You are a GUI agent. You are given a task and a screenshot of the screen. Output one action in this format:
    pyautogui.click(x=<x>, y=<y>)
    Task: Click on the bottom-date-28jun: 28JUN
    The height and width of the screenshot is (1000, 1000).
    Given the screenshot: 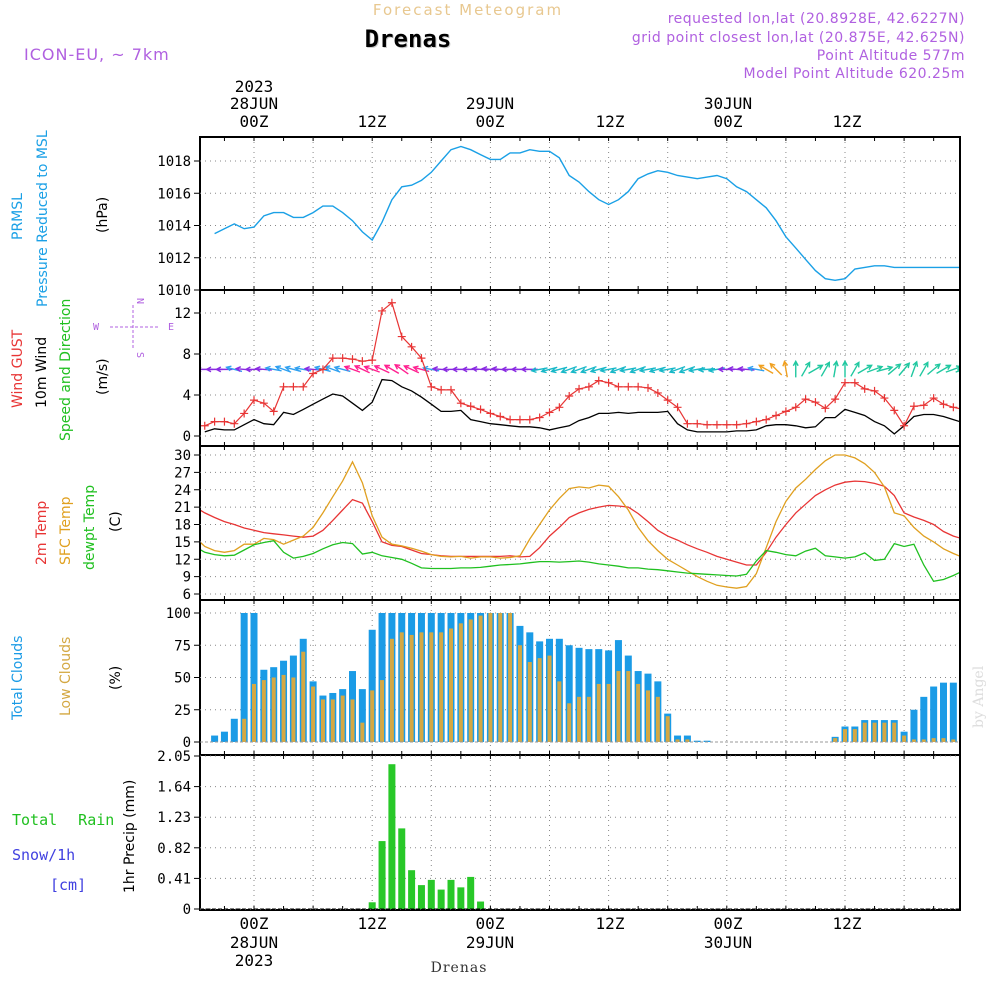 What is the action you would take?
    pyautogui.click(x=254, y=942)
    